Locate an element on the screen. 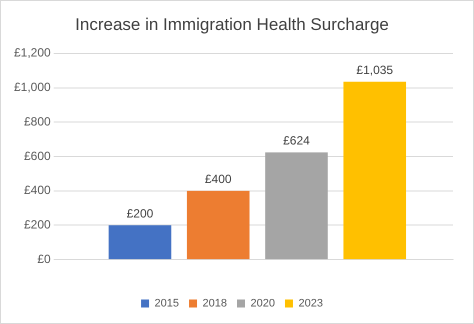 This screenshot has height=324, width=474. legend-label: 2023 is located at coordinates (310, 304).